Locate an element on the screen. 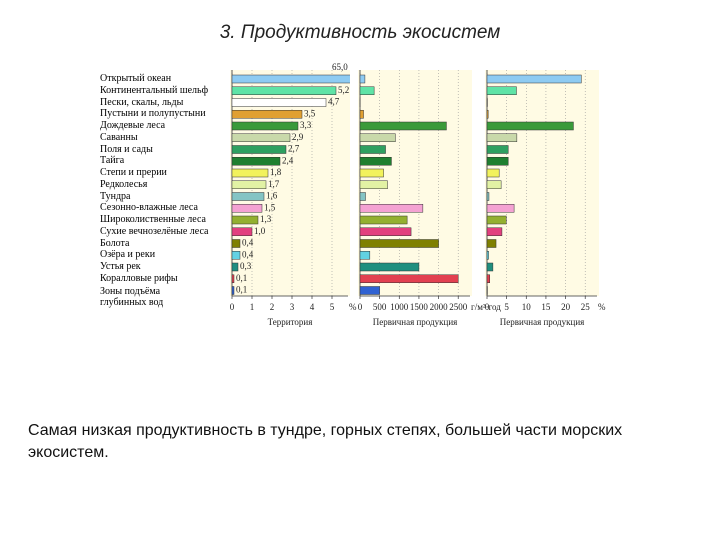 The width and height of the screenshot is (720, 540). x-tick-label: 4 is located at coordinates (312, 307).